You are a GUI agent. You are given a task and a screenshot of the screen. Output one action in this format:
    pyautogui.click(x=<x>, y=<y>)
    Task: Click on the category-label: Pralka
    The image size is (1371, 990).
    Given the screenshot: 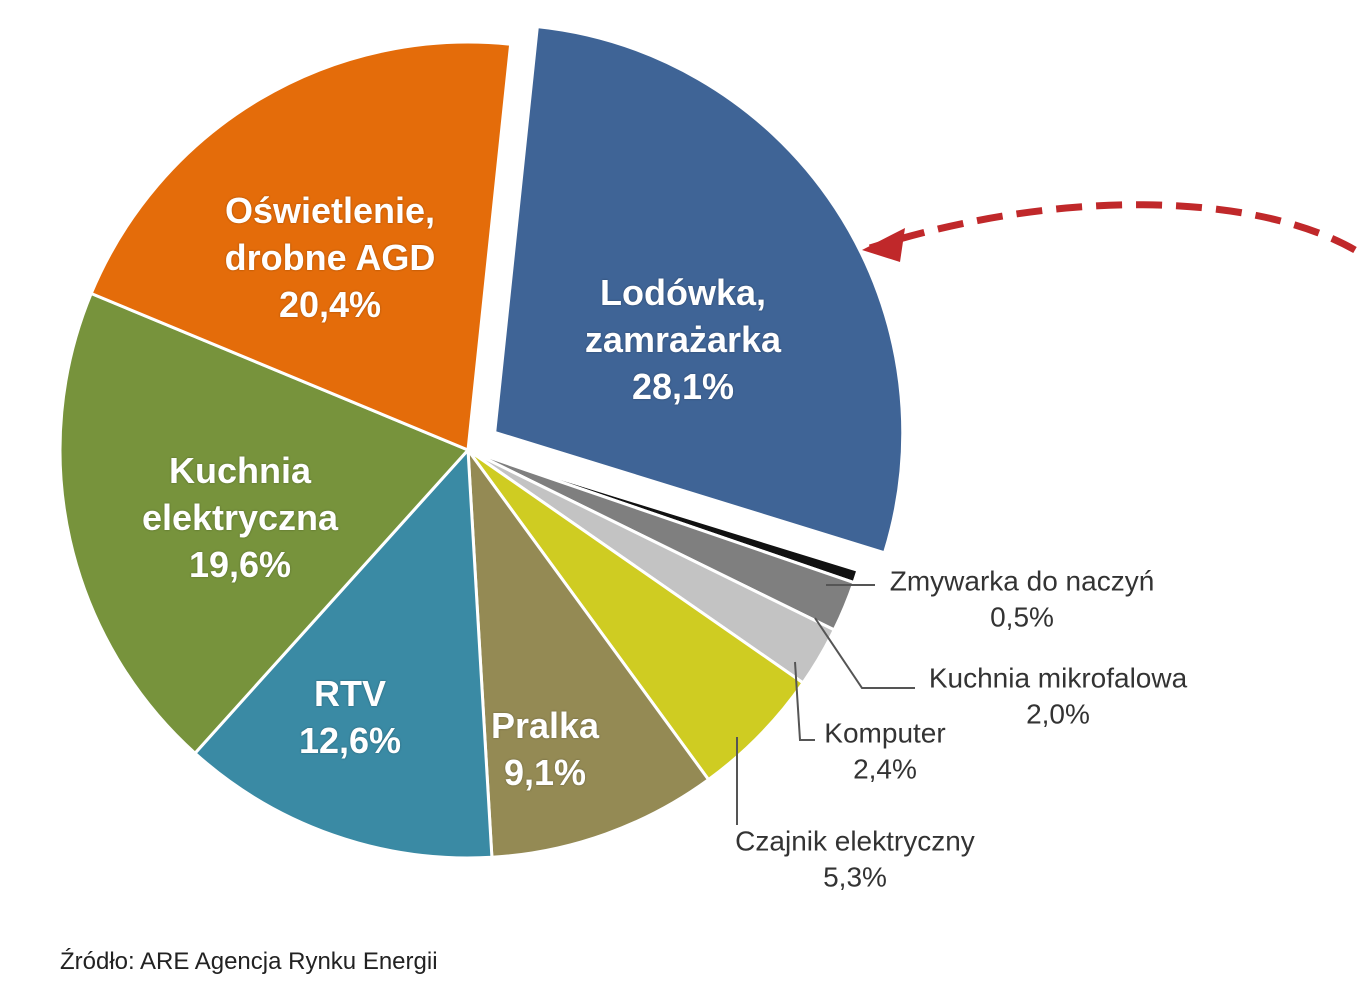 What is the action you would take?
    pyautogui.click(x=545, y=726)
    